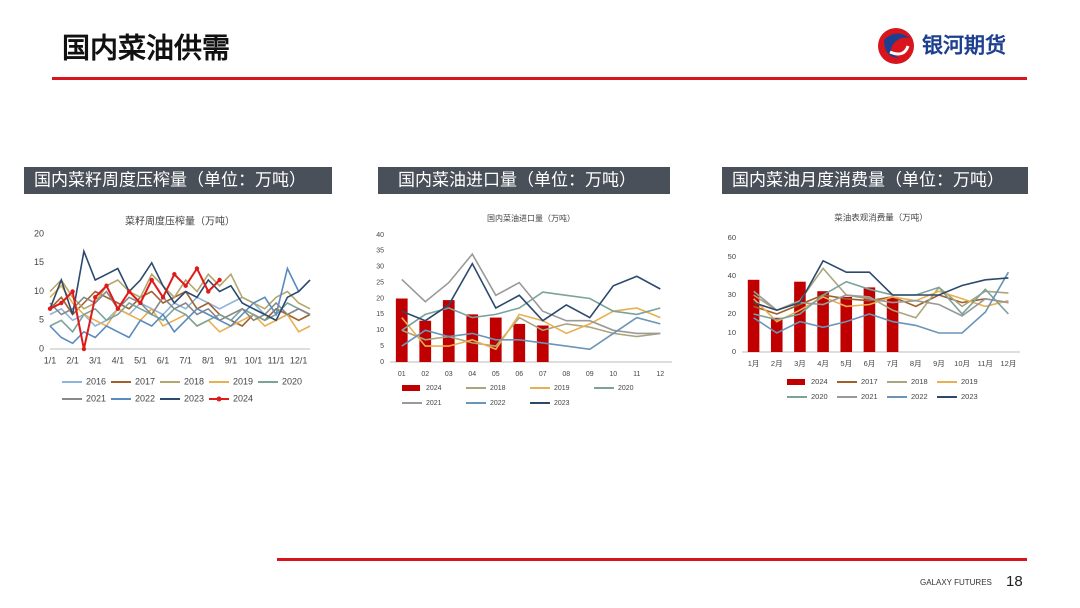 The width and height of the screenshot is (1080, 608). Describe the element at coordinates (543, 374) in the screenshot. I see `x-tick-label: 07` at that location.